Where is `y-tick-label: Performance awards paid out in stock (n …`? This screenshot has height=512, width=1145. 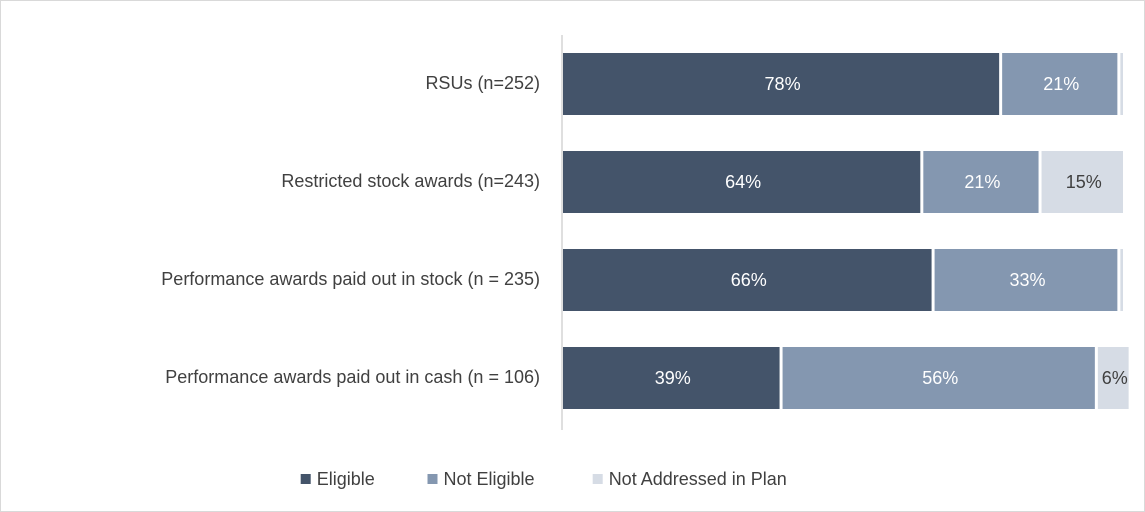
y-tick-label: Performance awards paid out in stock (n … is located at coordinates (350, 279).